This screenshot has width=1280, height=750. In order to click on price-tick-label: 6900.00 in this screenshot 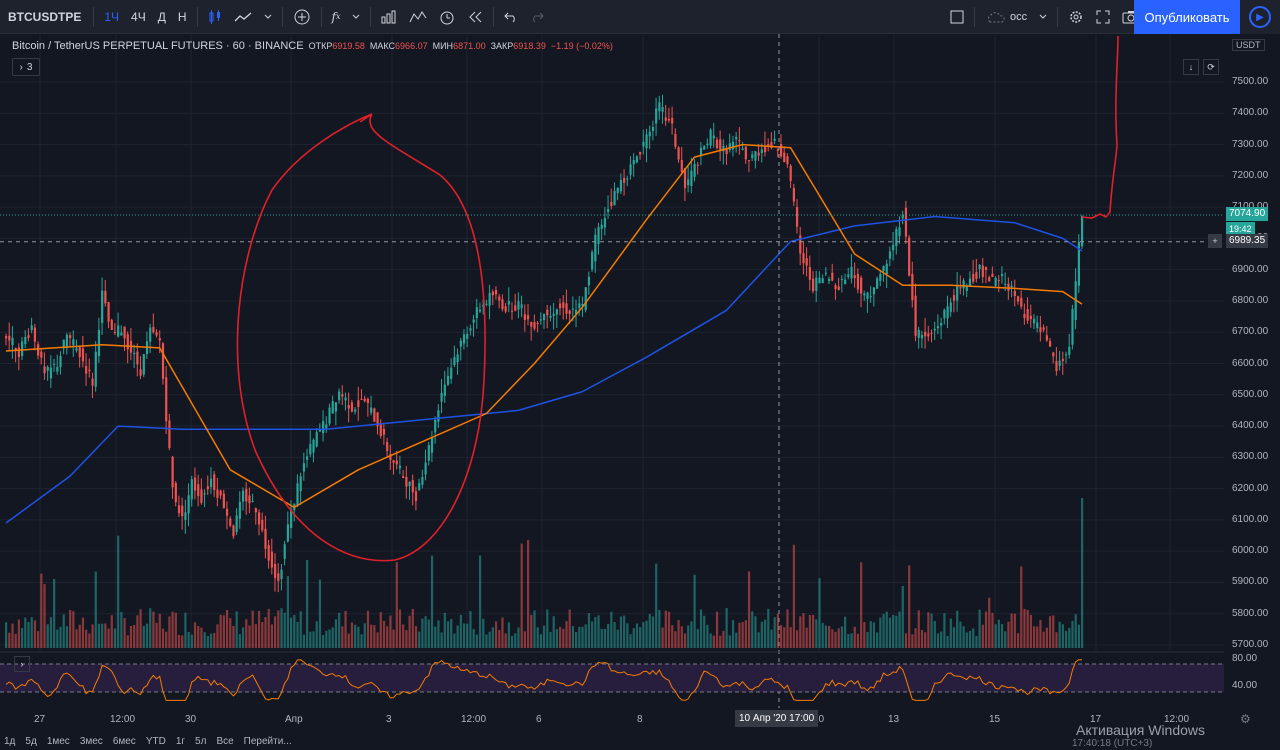, I will do `click(1250, 269)`.